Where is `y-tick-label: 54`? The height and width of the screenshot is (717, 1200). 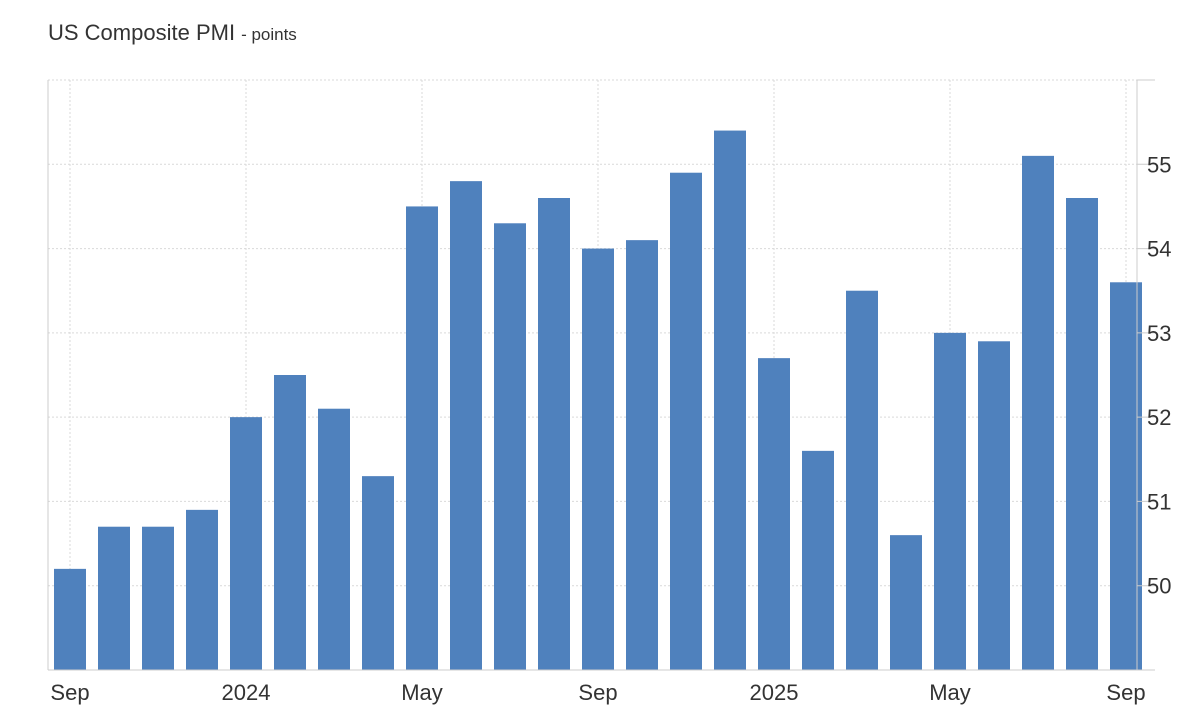 y-tick-label: 54 is located at coordinates (1159, 249).